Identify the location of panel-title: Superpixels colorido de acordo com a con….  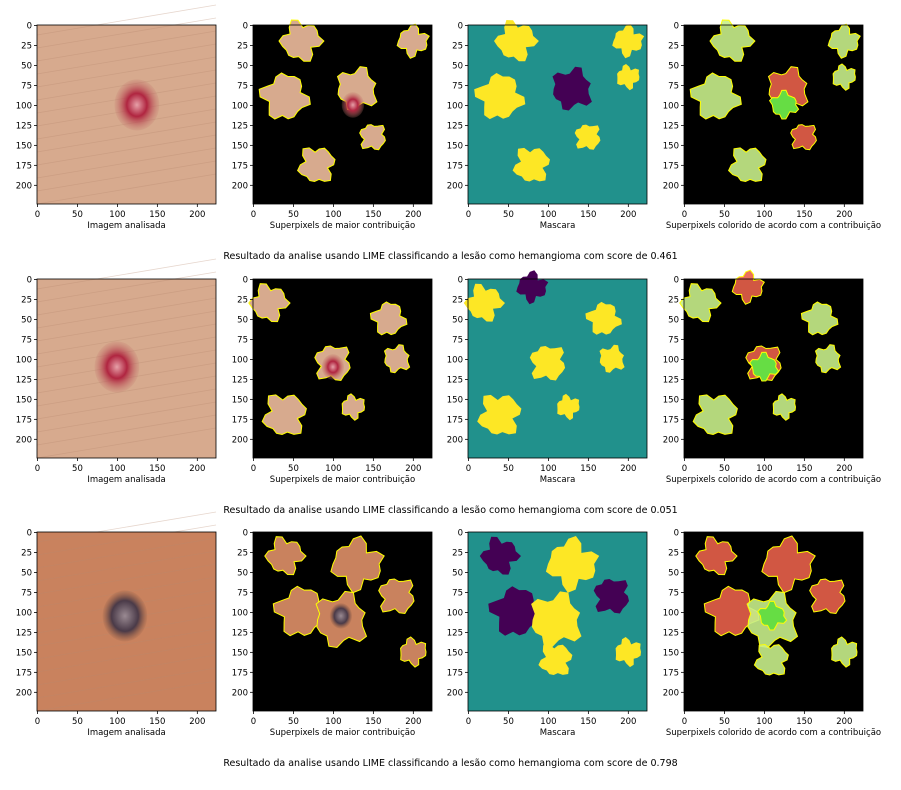
(773, 733).